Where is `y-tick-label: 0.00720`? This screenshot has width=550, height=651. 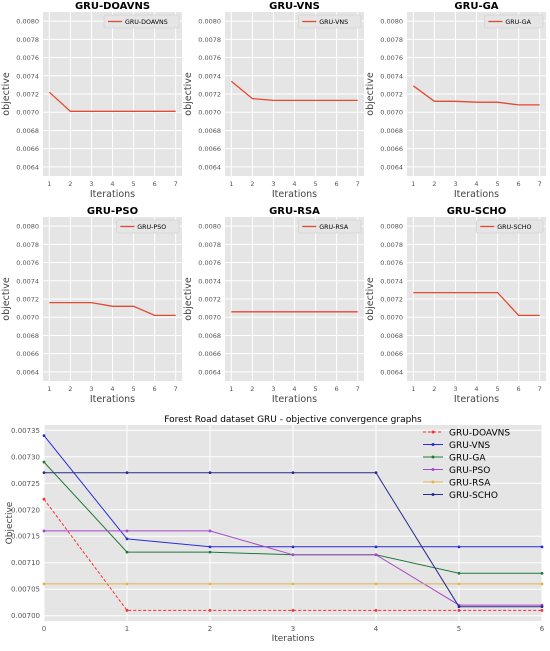
y-tick-label: 0.00720 is located at coordinates (25, 510).